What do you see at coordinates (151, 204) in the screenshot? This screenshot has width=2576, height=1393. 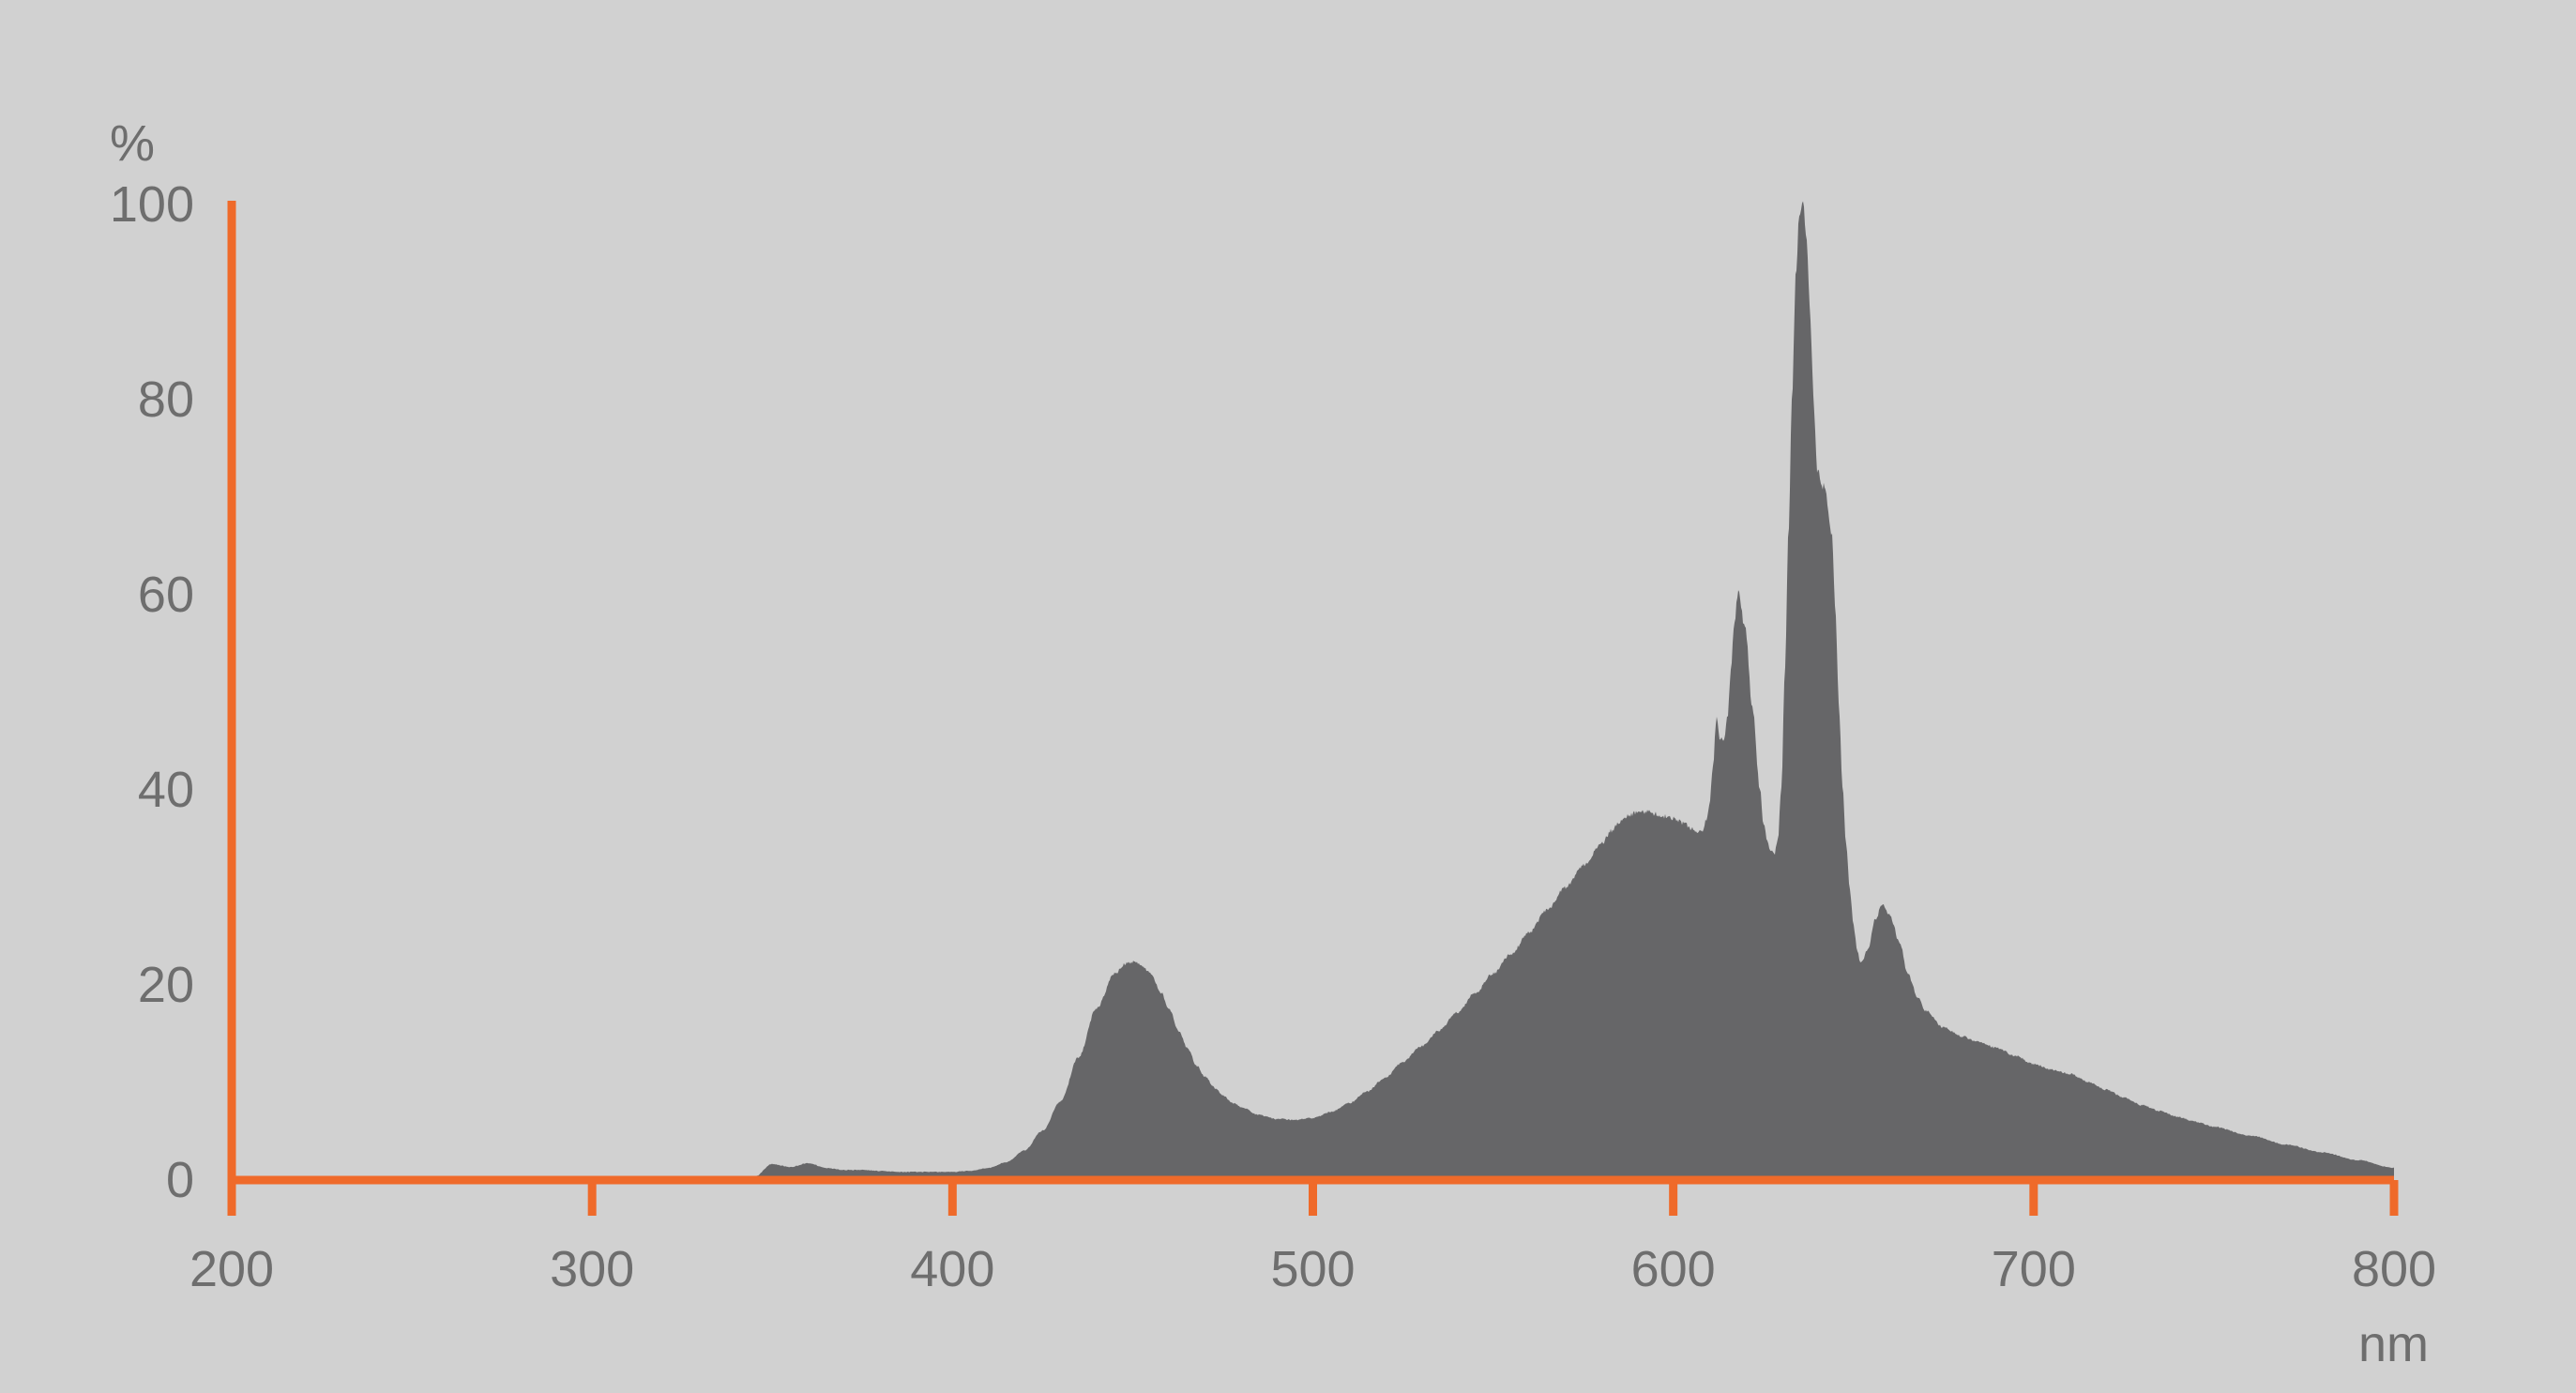 I see `y-axis-label-100: 100` at bounding box center [151, 204].